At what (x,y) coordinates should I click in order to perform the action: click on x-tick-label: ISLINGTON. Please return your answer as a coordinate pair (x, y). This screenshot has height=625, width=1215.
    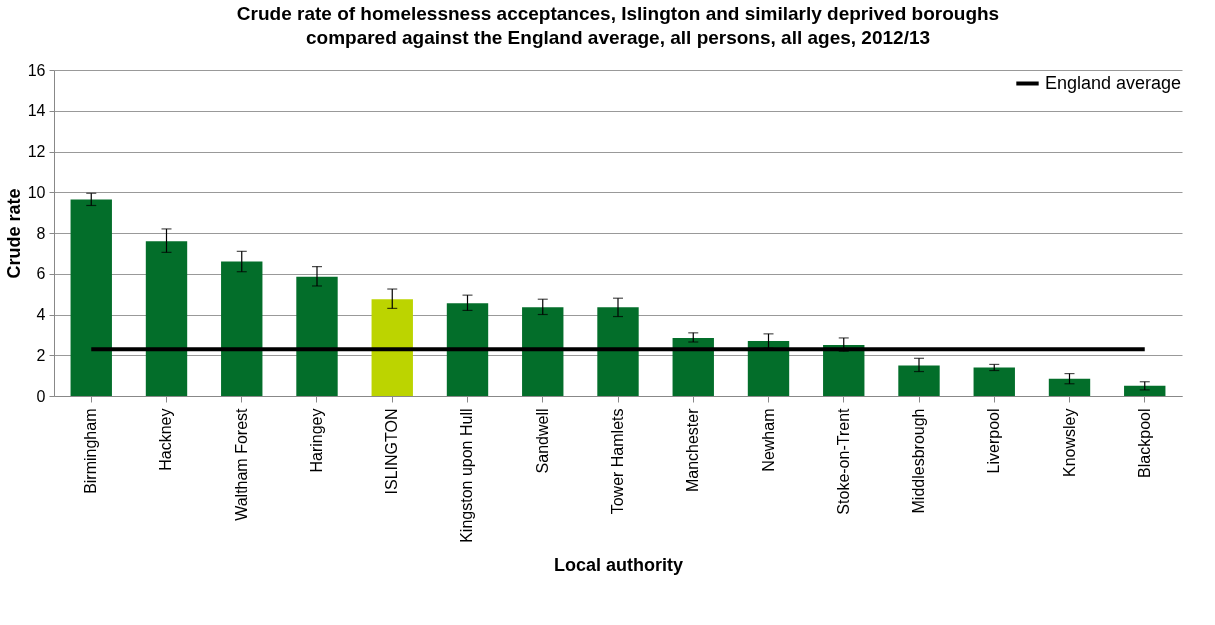
    Looking at the image, I should click on (392, 451).